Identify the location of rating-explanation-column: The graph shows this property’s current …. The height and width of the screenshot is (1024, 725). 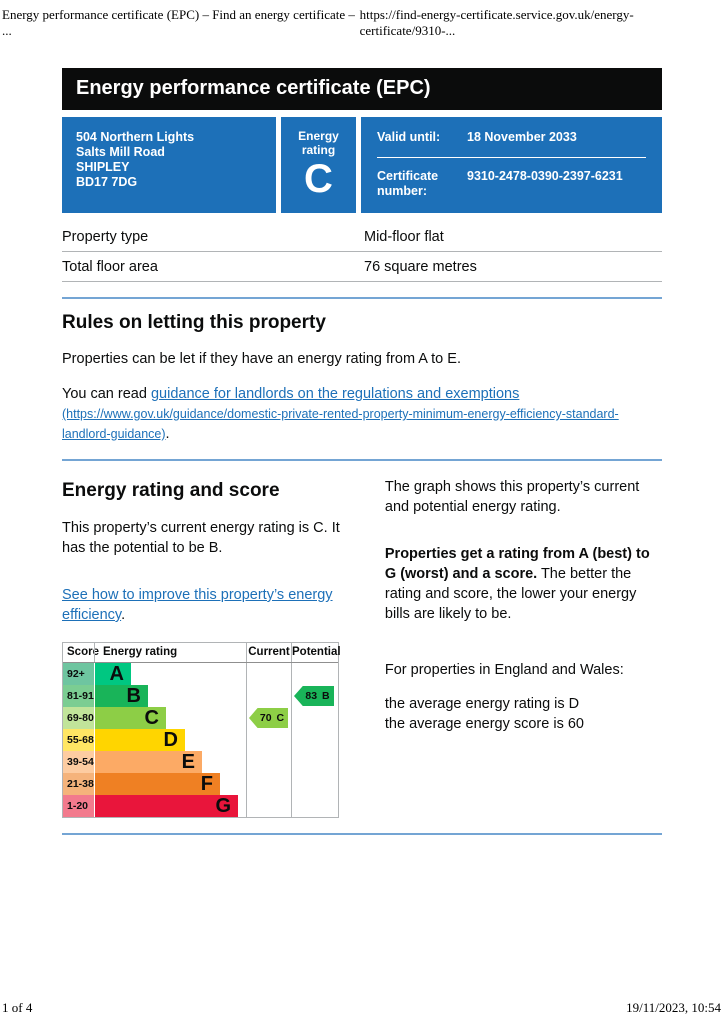
(523, 647).